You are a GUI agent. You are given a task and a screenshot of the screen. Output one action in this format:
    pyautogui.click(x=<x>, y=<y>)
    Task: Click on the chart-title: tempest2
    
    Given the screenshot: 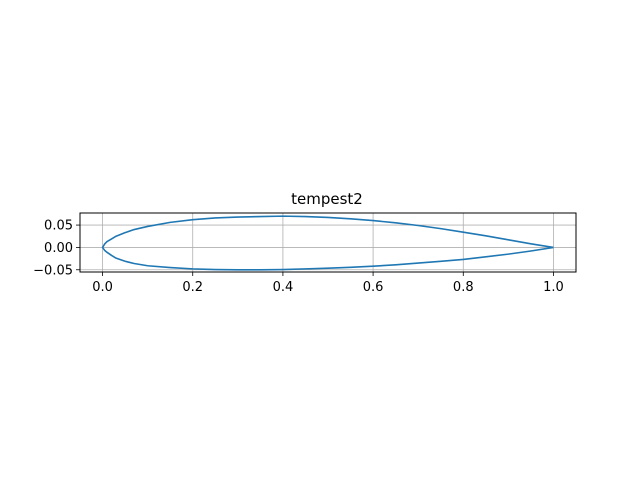 What is the action you would take?
    pyautogui.click(x=327, y=199)
    